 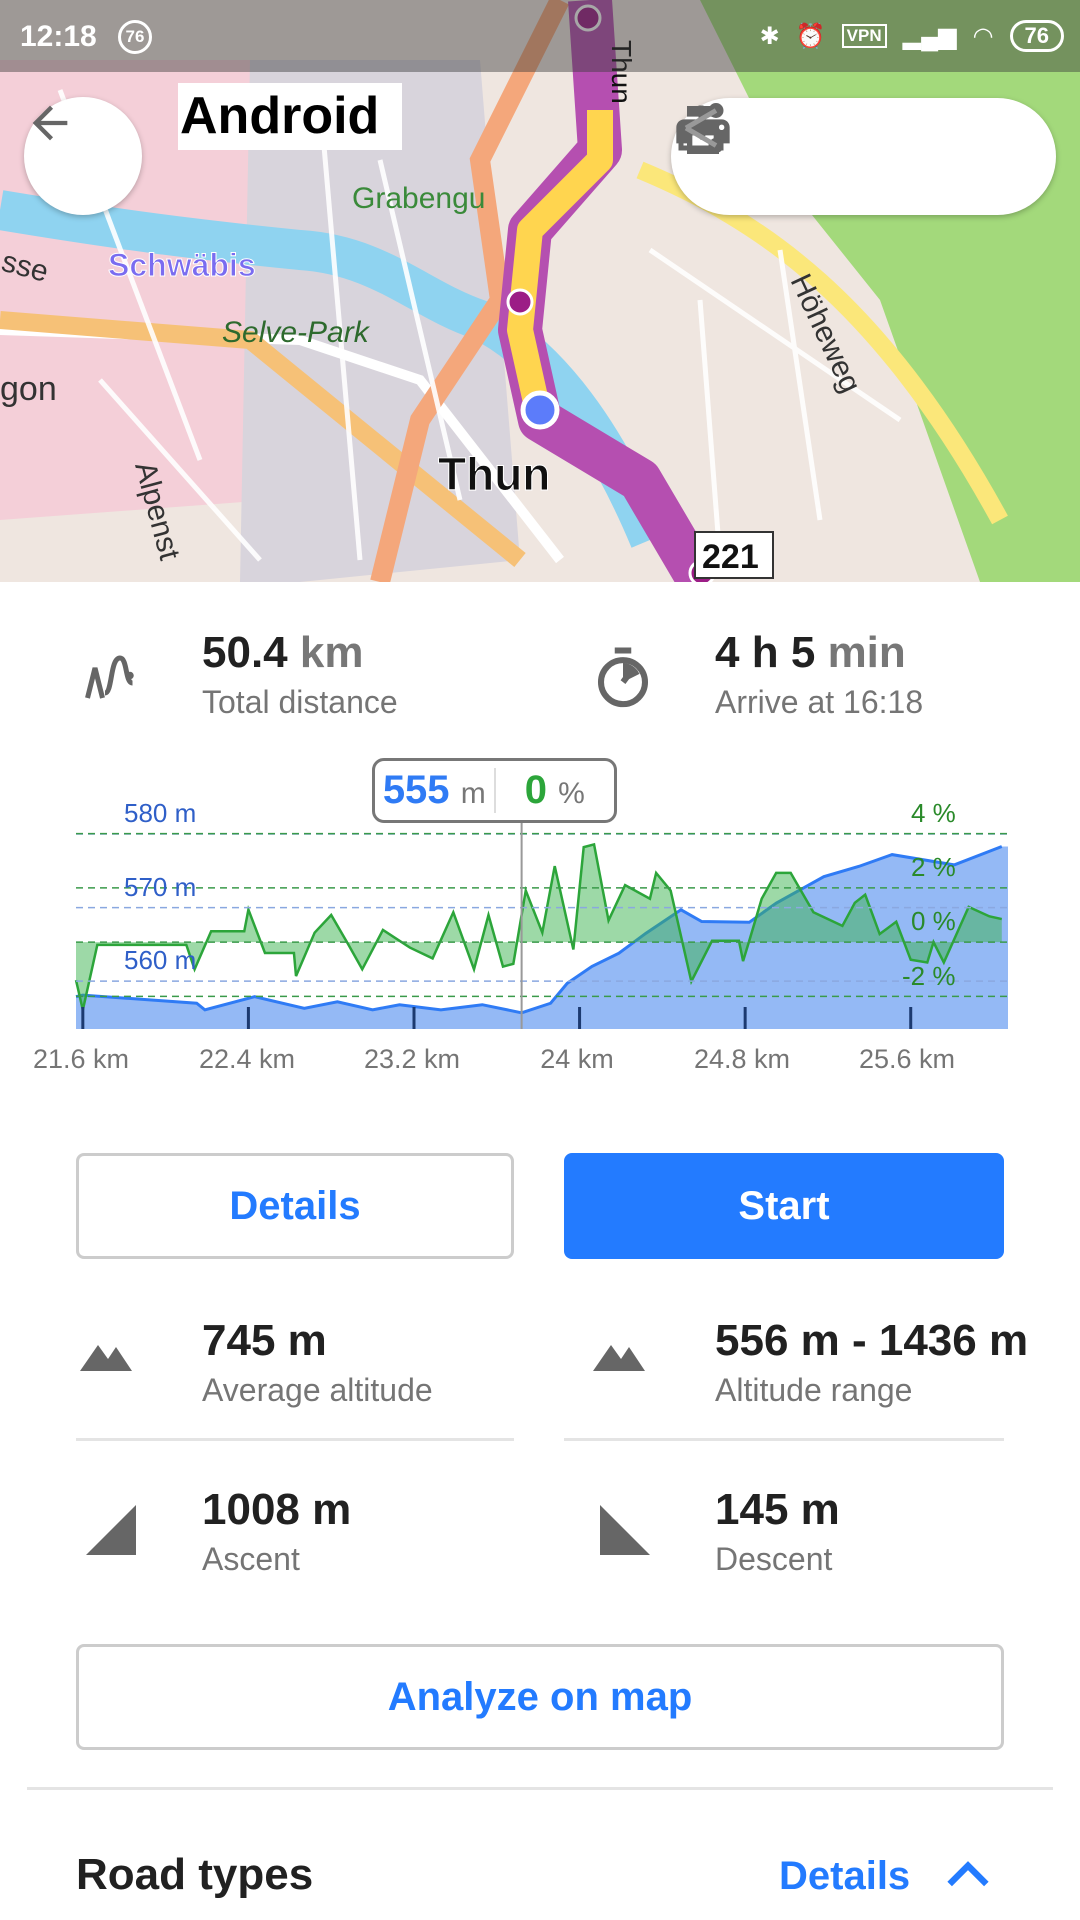 I want to click on arrow-back-icon, so click(x=50, y=123).